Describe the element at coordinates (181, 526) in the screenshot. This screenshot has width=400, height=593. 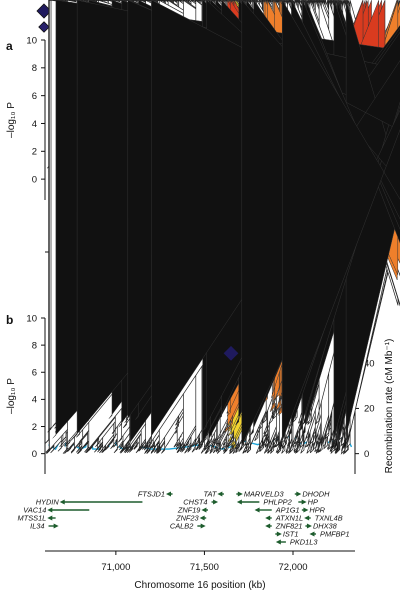
I see `gene-label: CALB2` at that location.